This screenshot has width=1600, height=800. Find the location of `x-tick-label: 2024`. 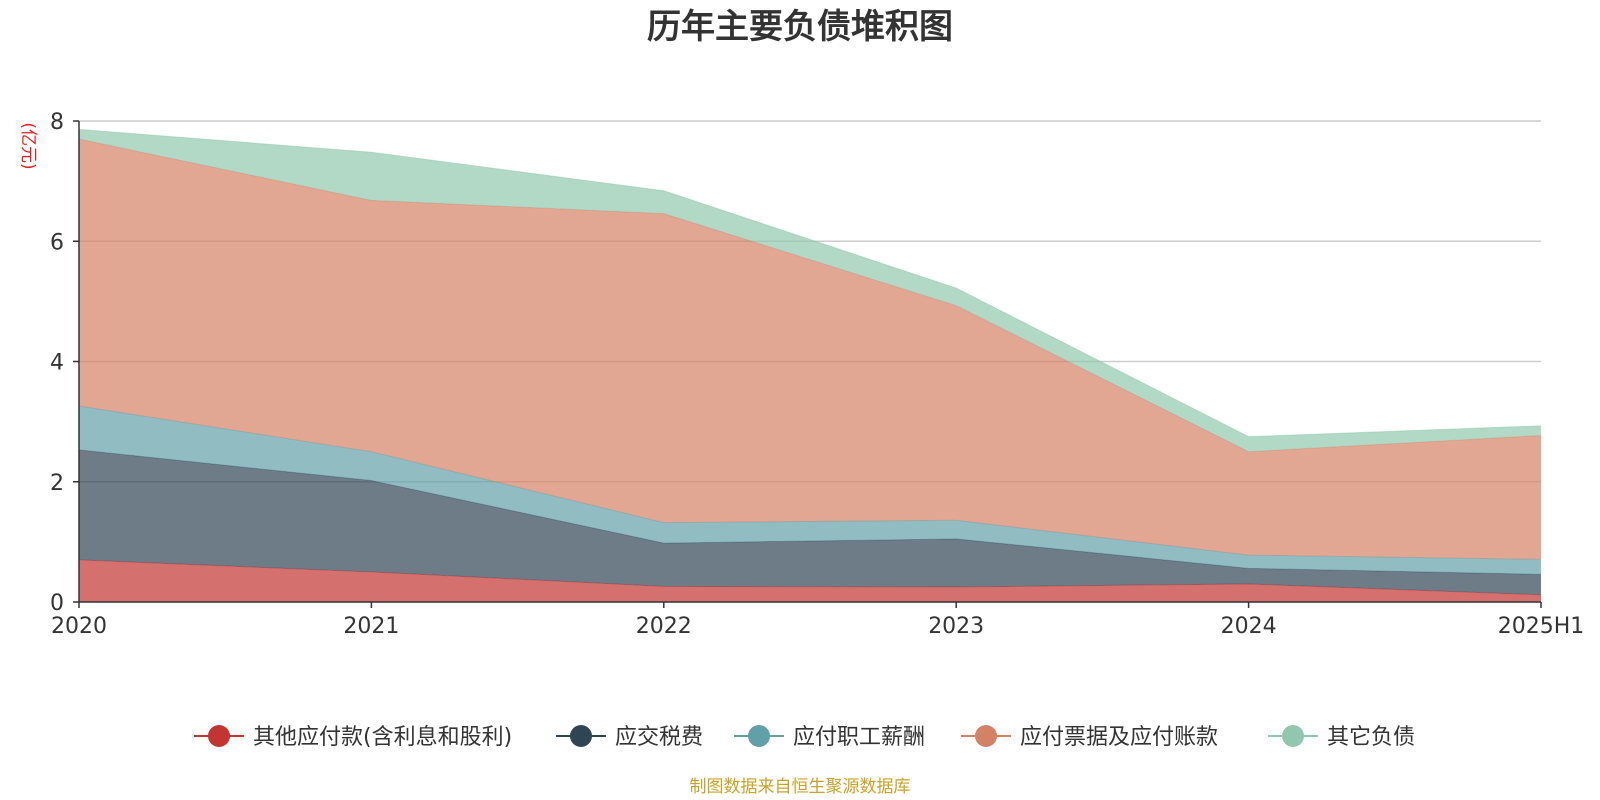

x-tick-label: 2024 is located at coordinates (1249, 626).